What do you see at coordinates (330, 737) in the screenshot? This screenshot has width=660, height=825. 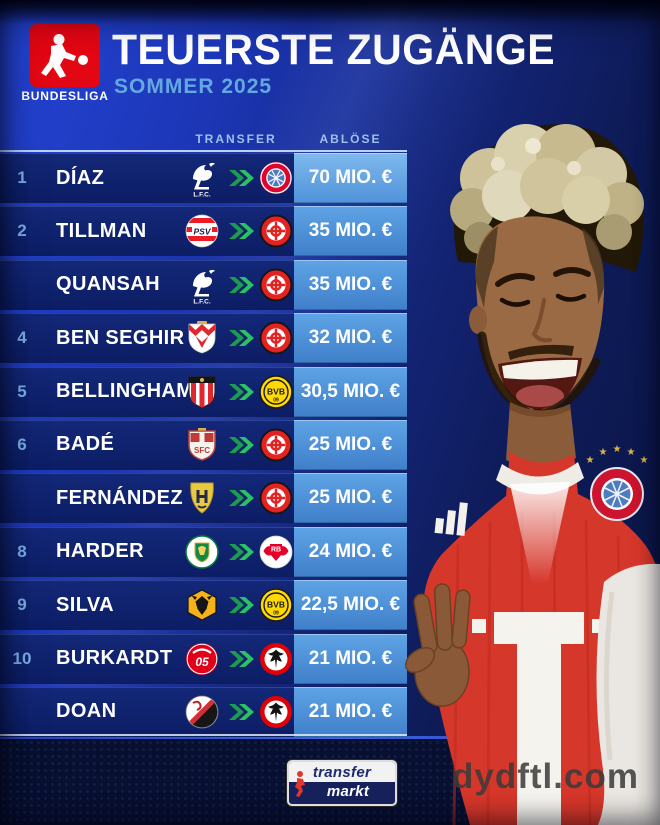 I see `footer-divider-line` at bounding box center [330, 737].